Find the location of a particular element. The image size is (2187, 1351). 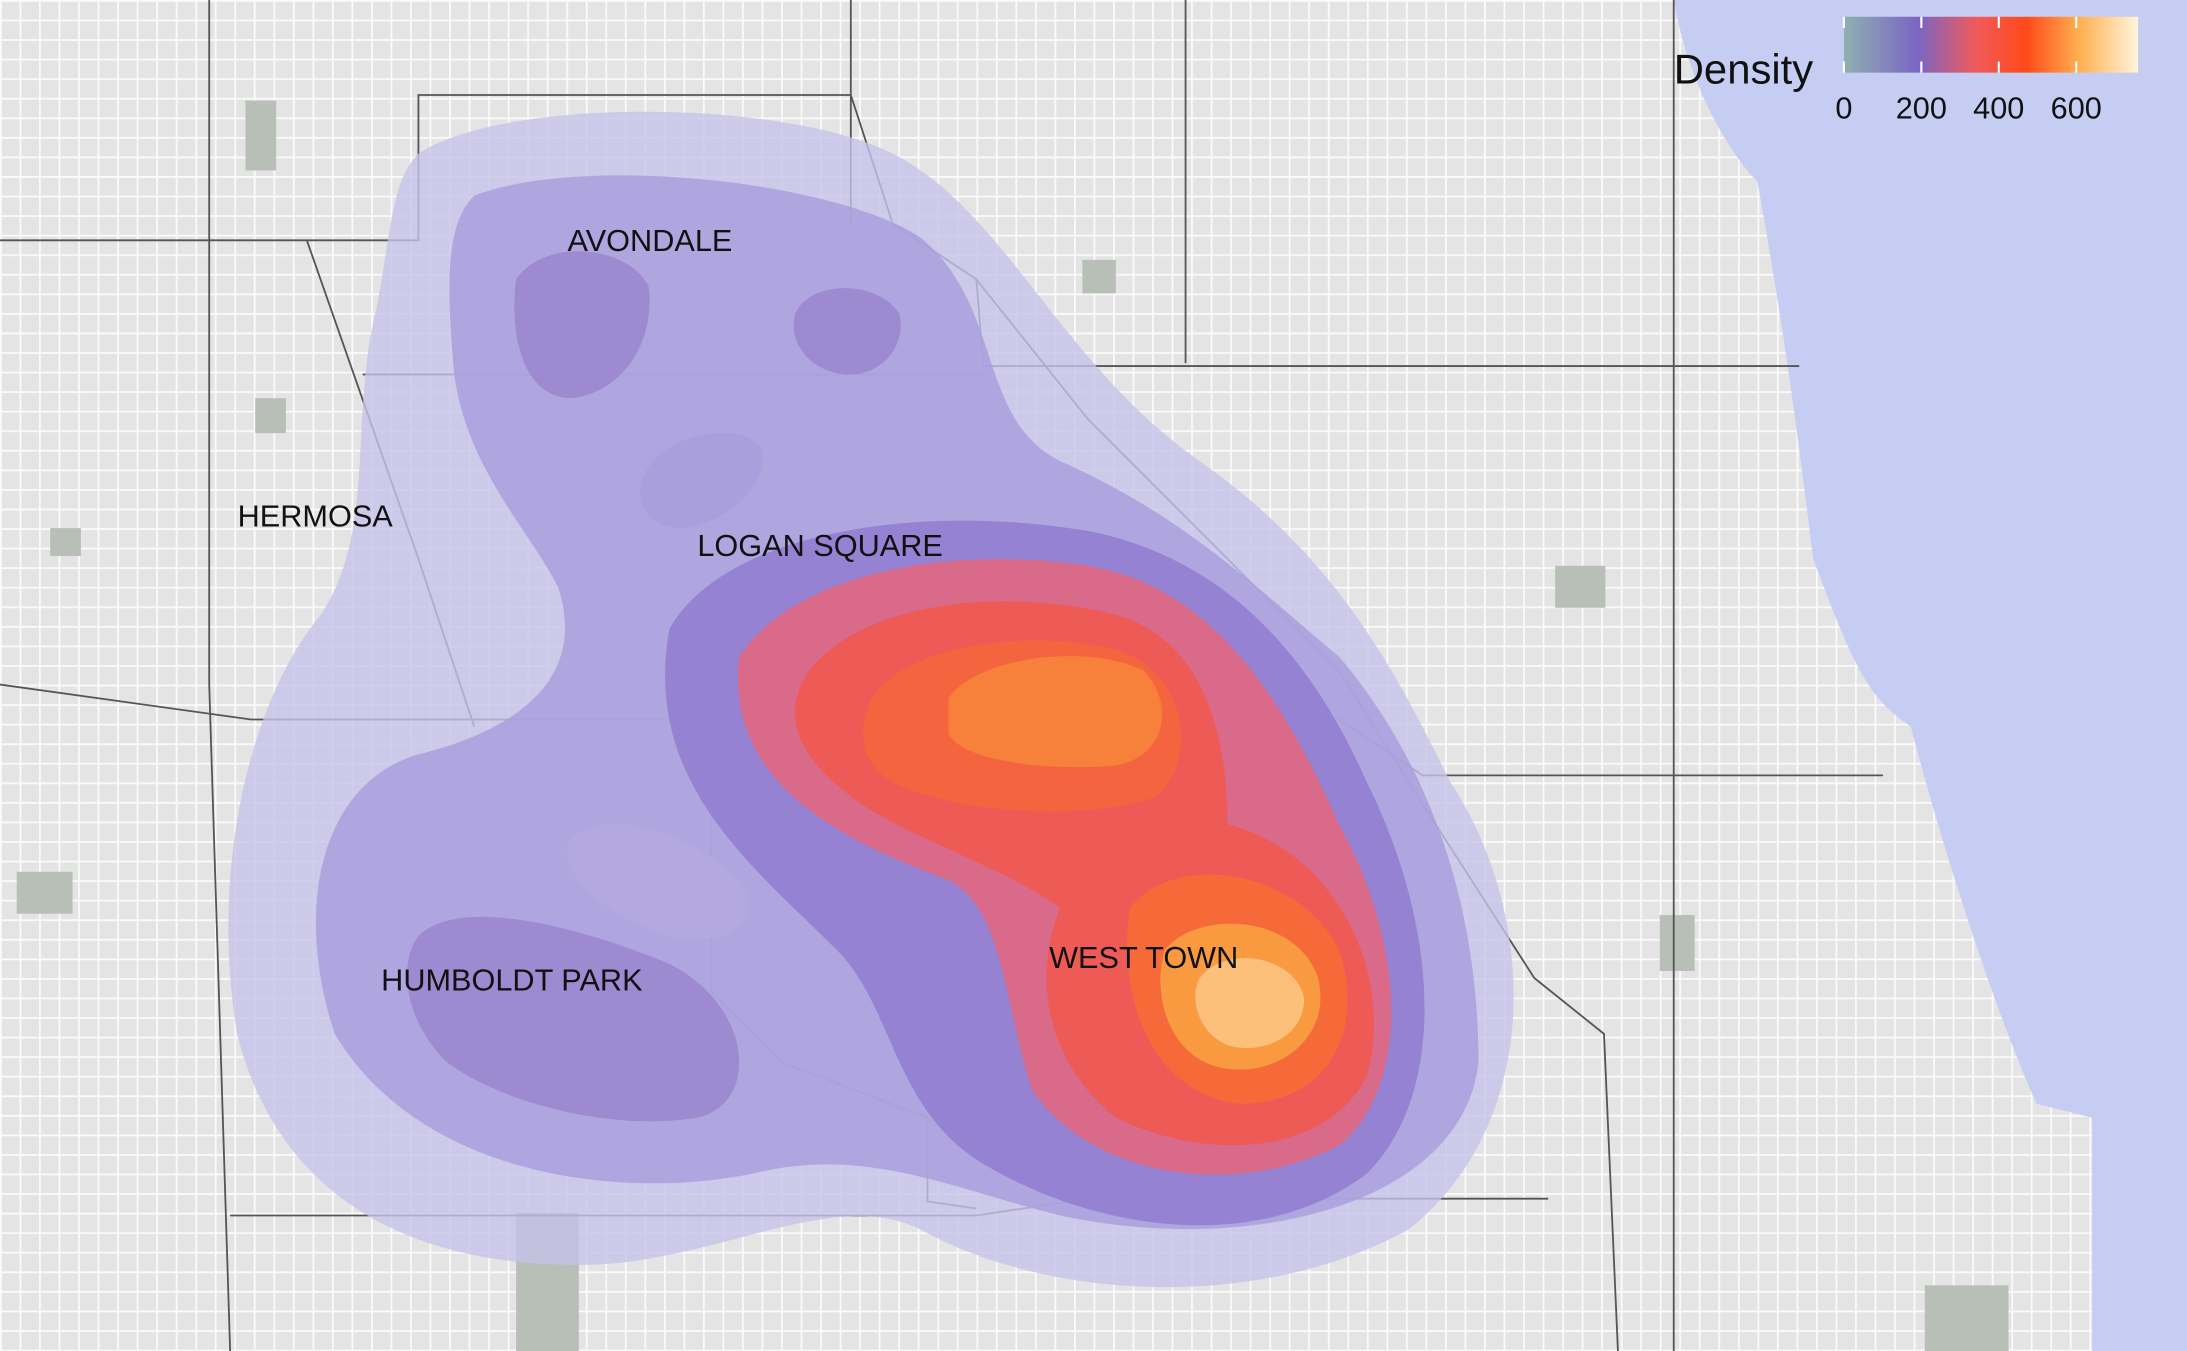

neighborhood-label: WEST TOWN is located at coordinates (1143, 957).